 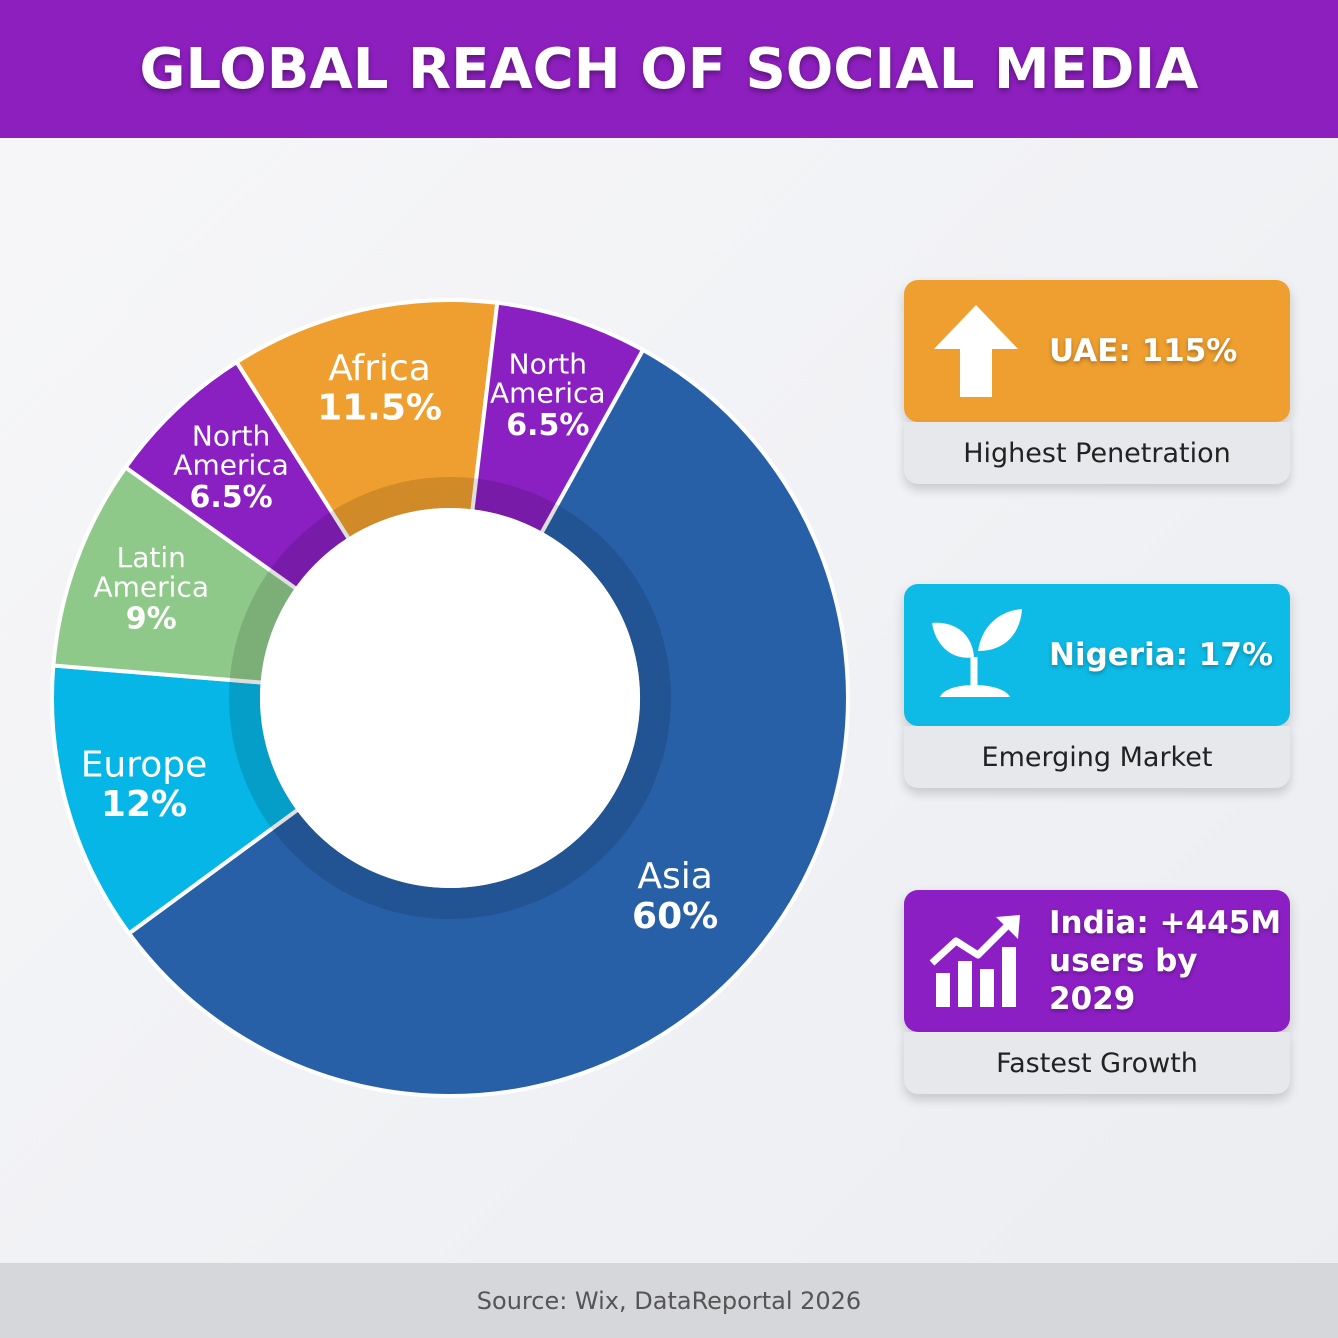 What do you see at coordinates (977, 653) in the screenshot?
I see `sprout-icon` at bounding box center [977, 653].